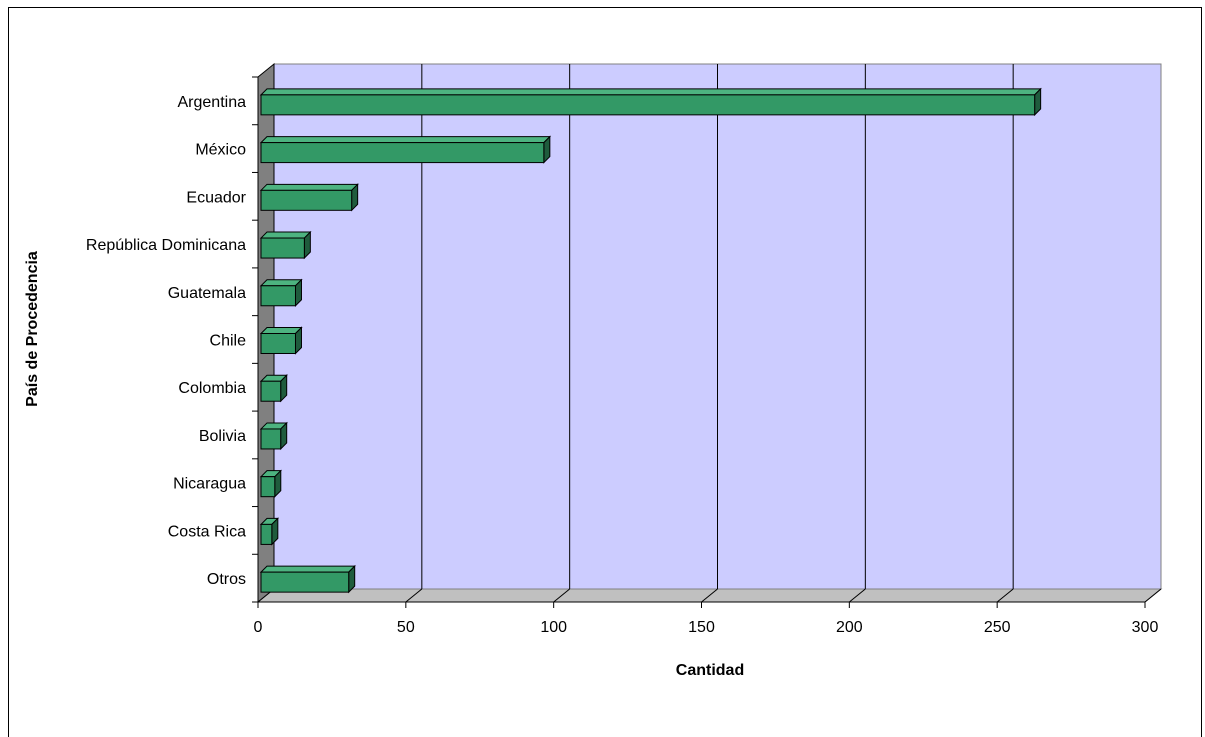 This screenshot has width=1205, height=737. What do you see at coordinates (166, 245) in the screenshot?
I see `y-tick-label: República Dominicana` at bounding box center [166, 245].